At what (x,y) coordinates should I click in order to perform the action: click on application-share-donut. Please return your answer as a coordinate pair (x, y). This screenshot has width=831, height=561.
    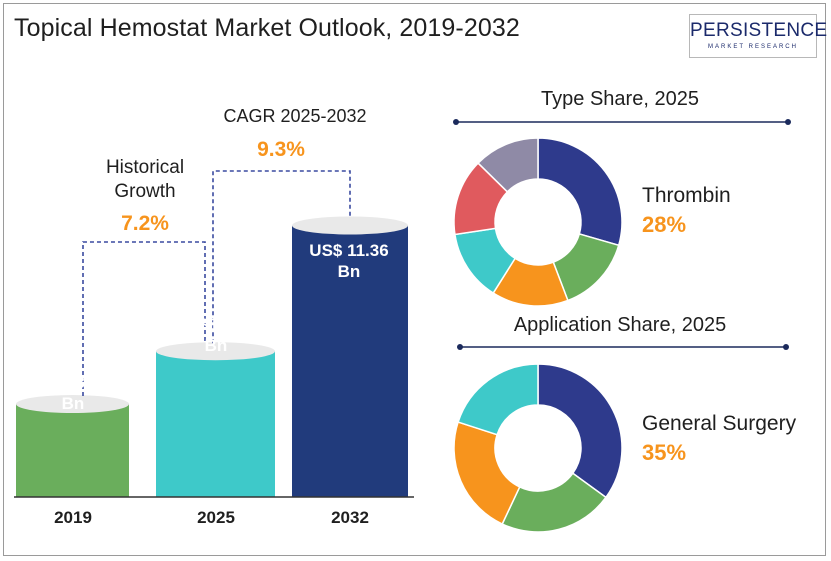
    Looking at the image, I should click on (538, 448).